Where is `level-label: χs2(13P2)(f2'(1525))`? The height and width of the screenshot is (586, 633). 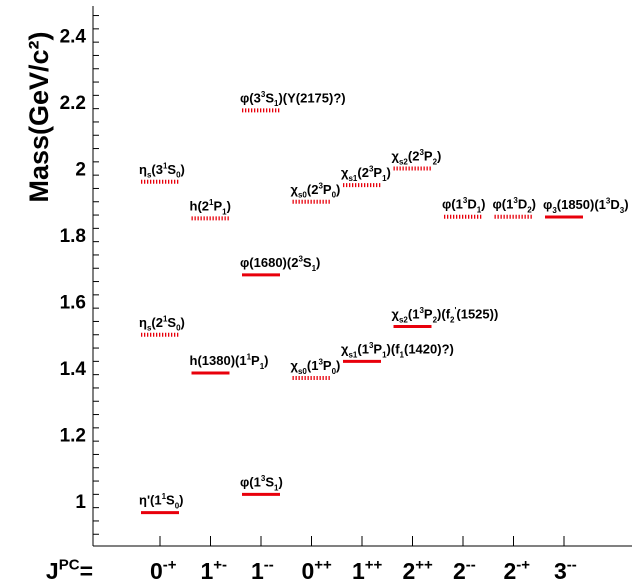 level-label: χs2(13P2)(f2'(1525)) is located at coordinates (445, 315).